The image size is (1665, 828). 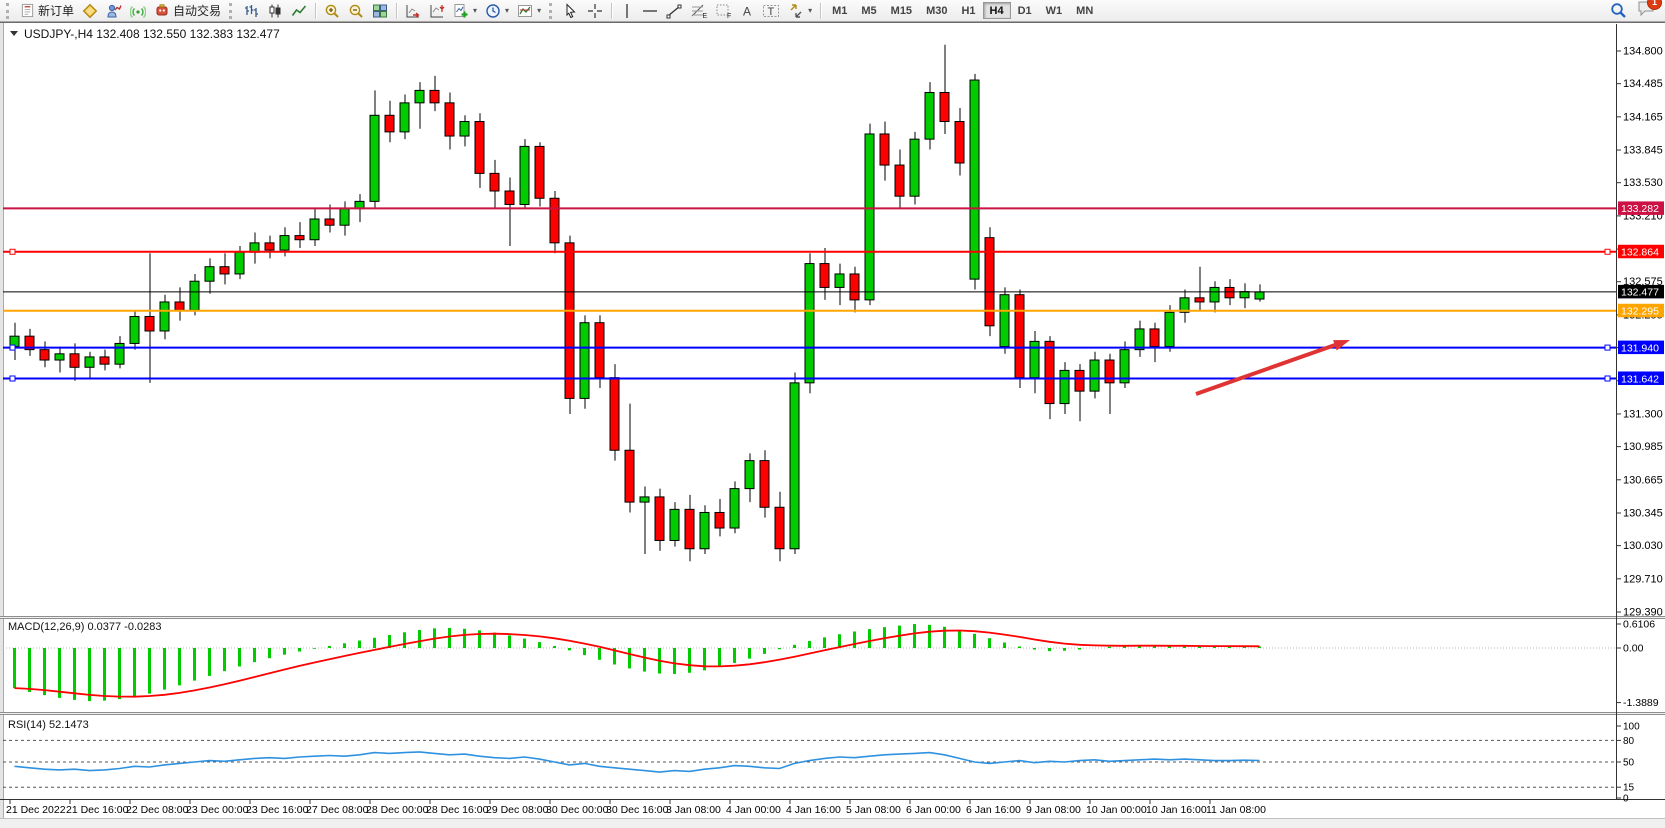 I want to click on indicators-add-icon, so click(x=461, y=10).